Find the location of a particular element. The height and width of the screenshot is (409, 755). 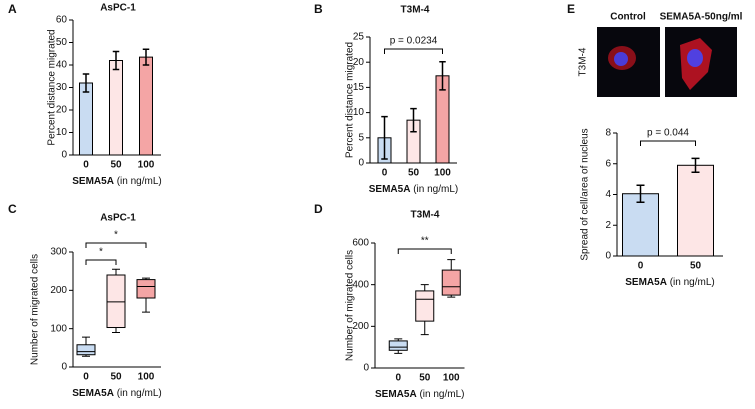

annotation: ** is located at coordinates (425, 241).